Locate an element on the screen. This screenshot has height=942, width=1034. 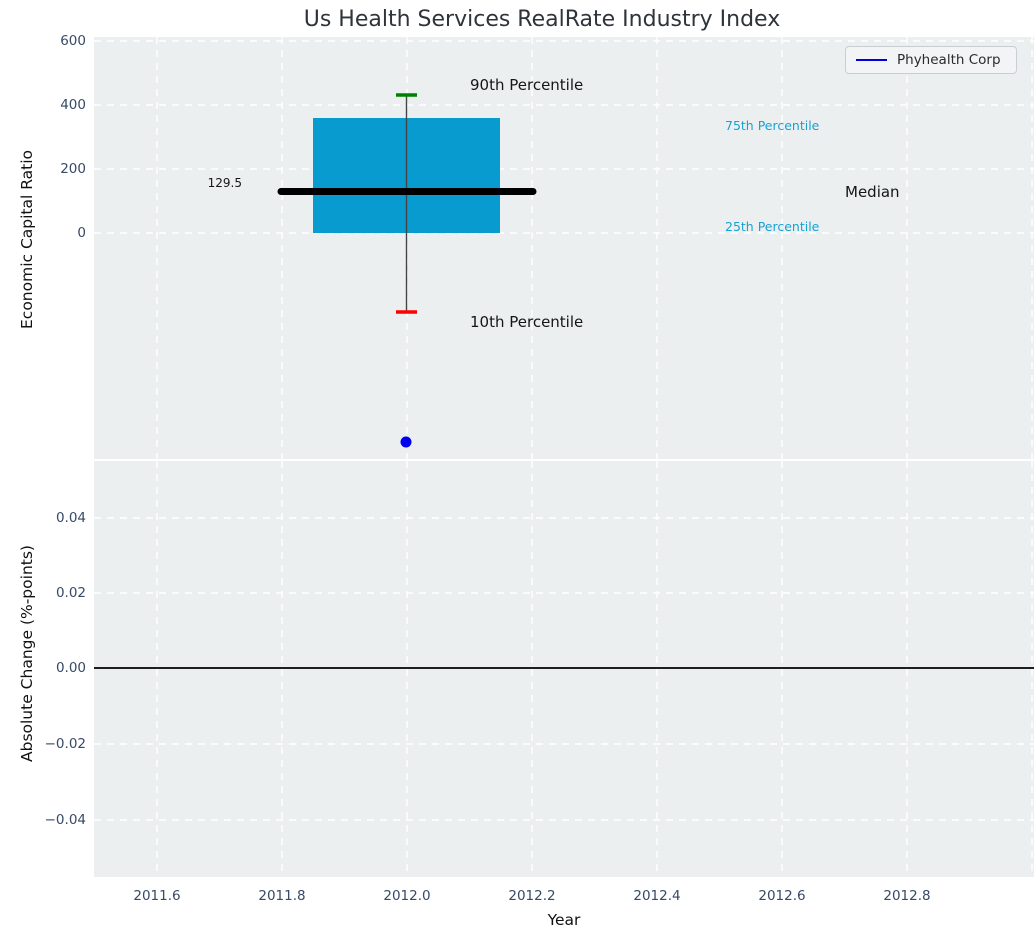
xtick-2012.6: 2012.6 is located at coordinates (782, 896).